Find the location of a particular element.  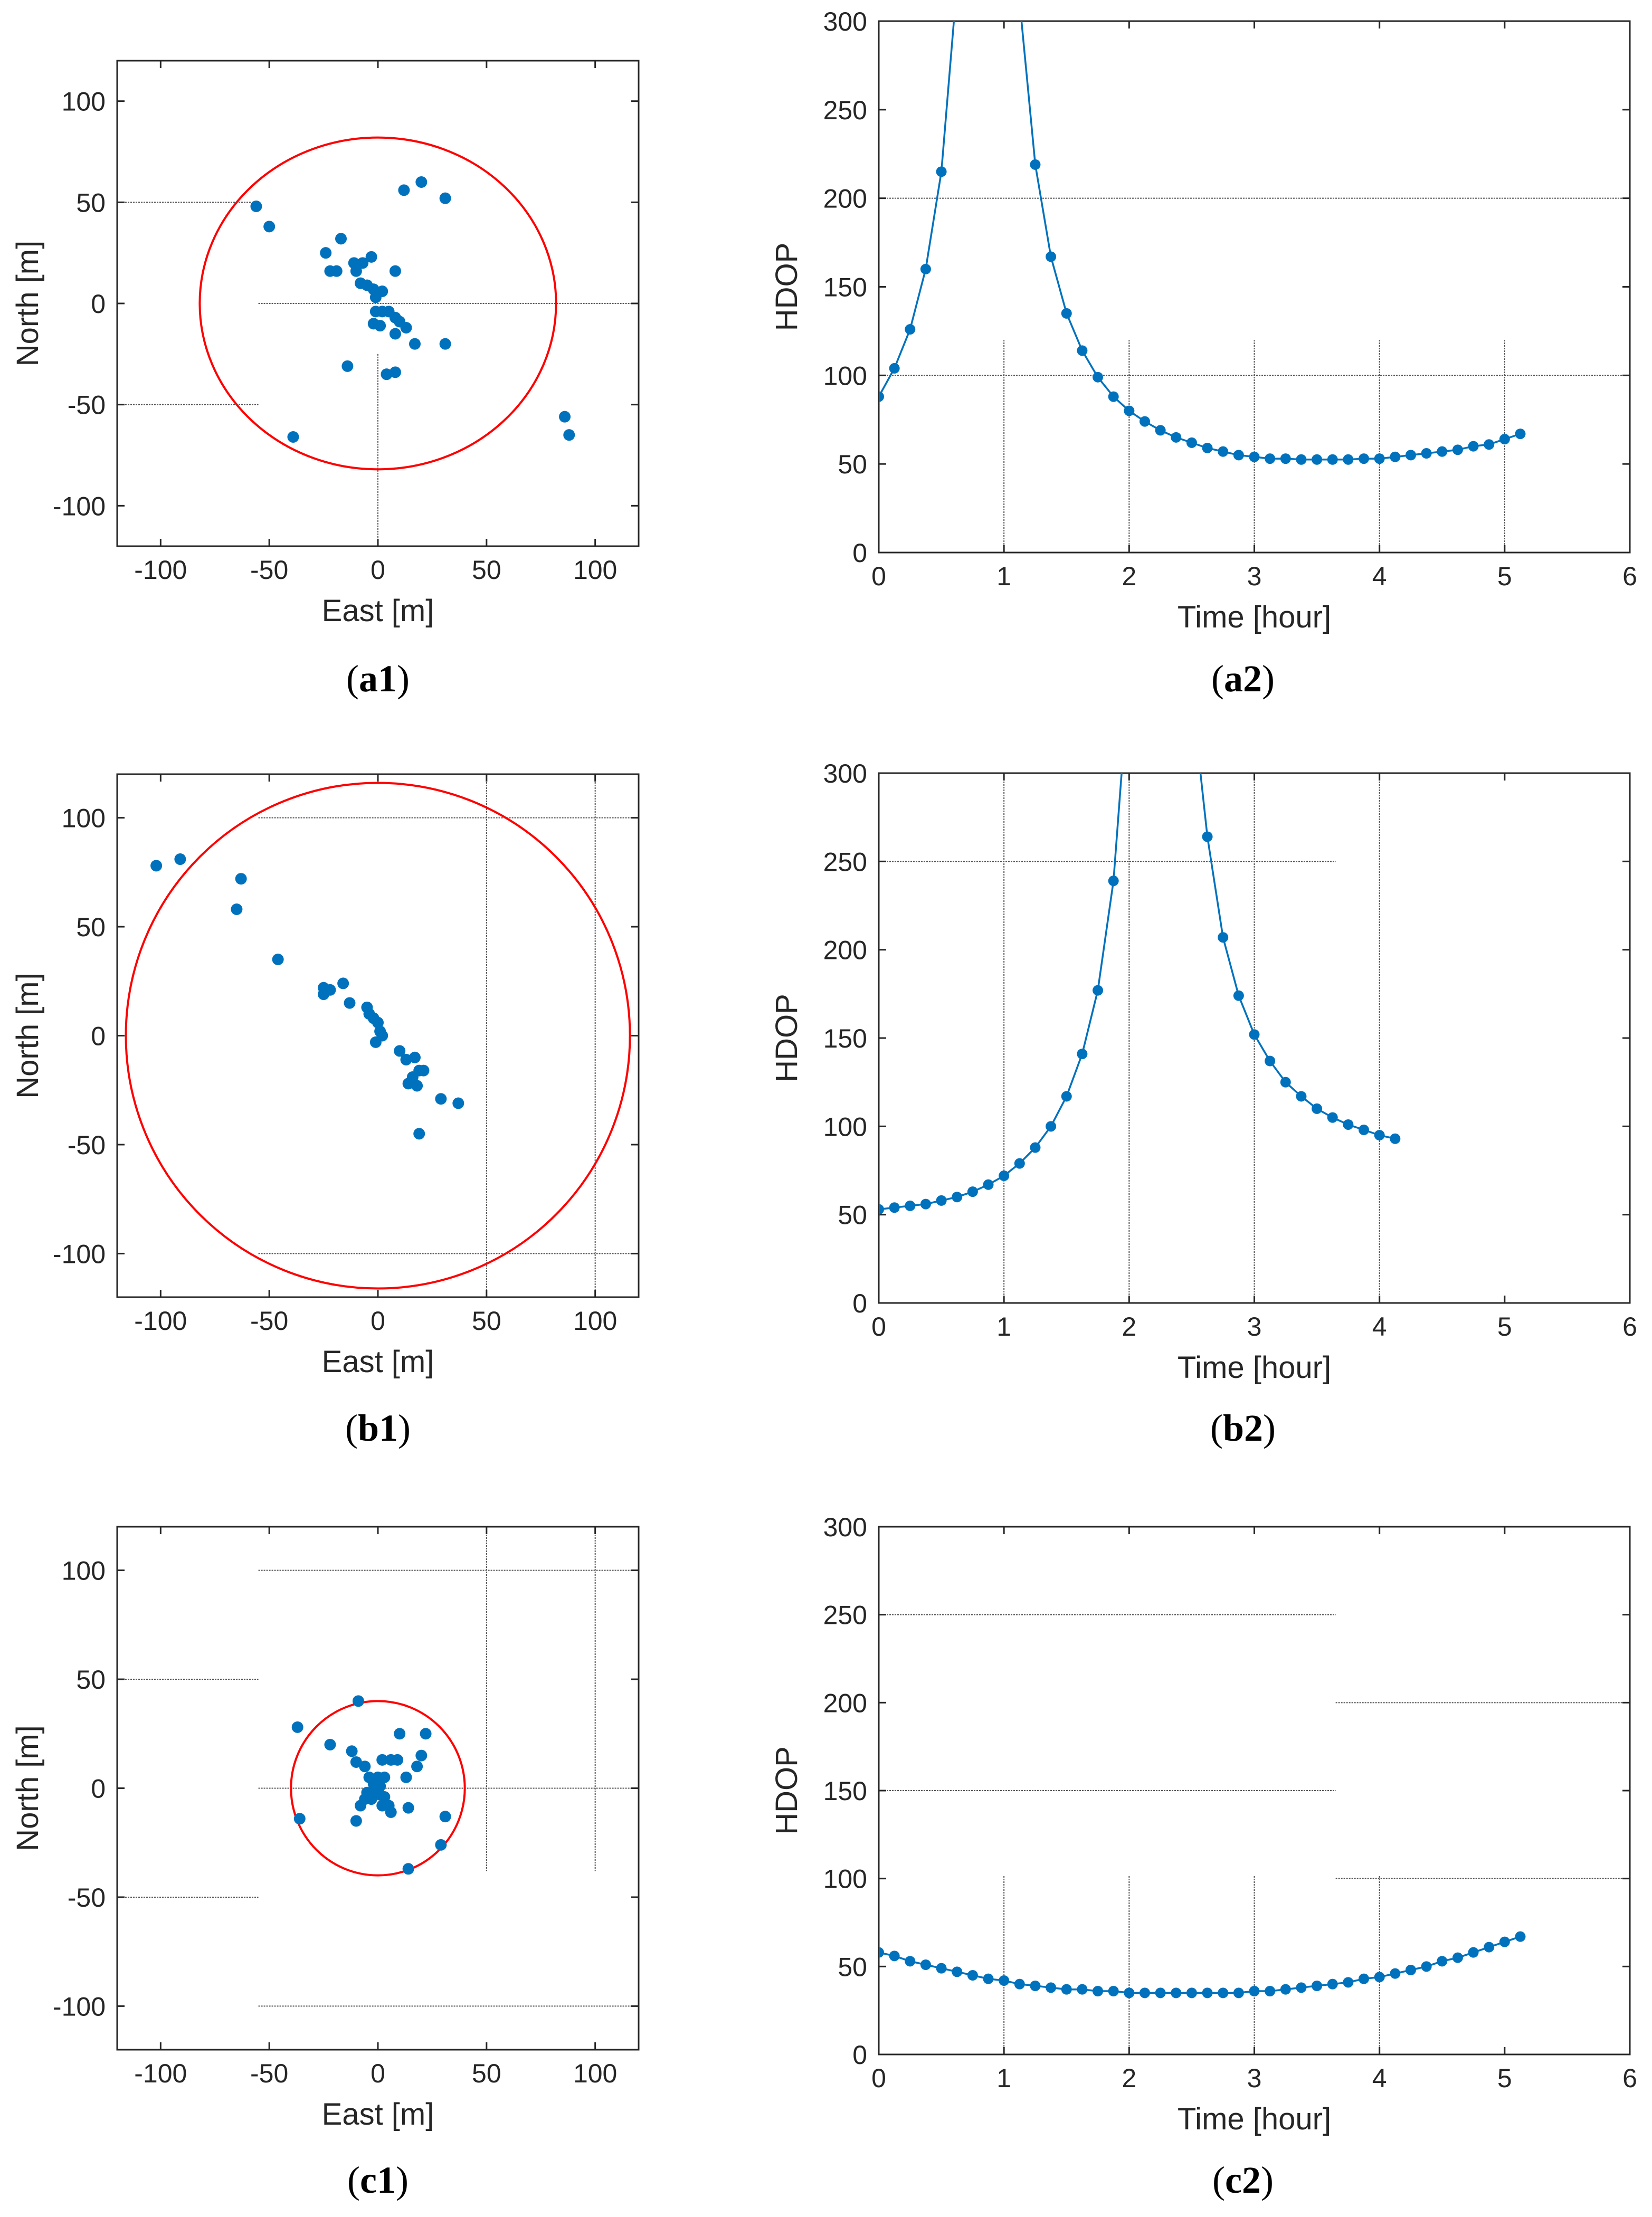

x-tick-label: 0 is located at coordinates (878, 2078).